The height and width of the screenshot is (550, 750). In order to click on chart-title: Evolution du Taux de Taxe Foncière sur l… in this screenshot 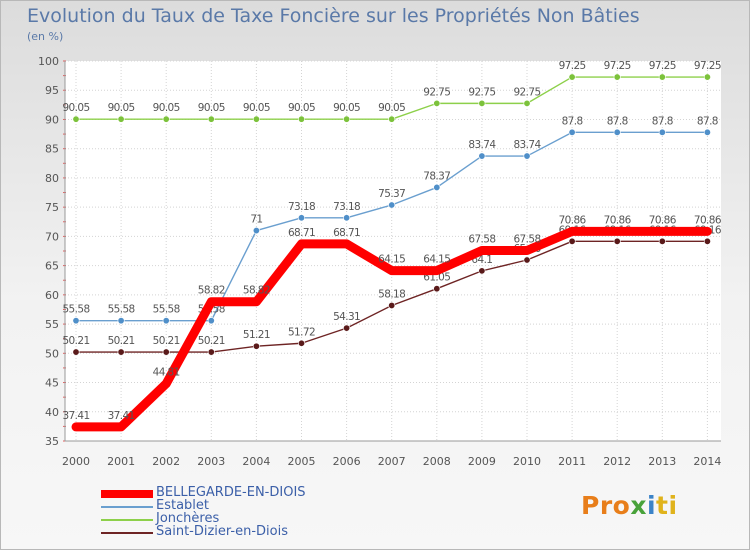, I will do `click(333, 16)`.